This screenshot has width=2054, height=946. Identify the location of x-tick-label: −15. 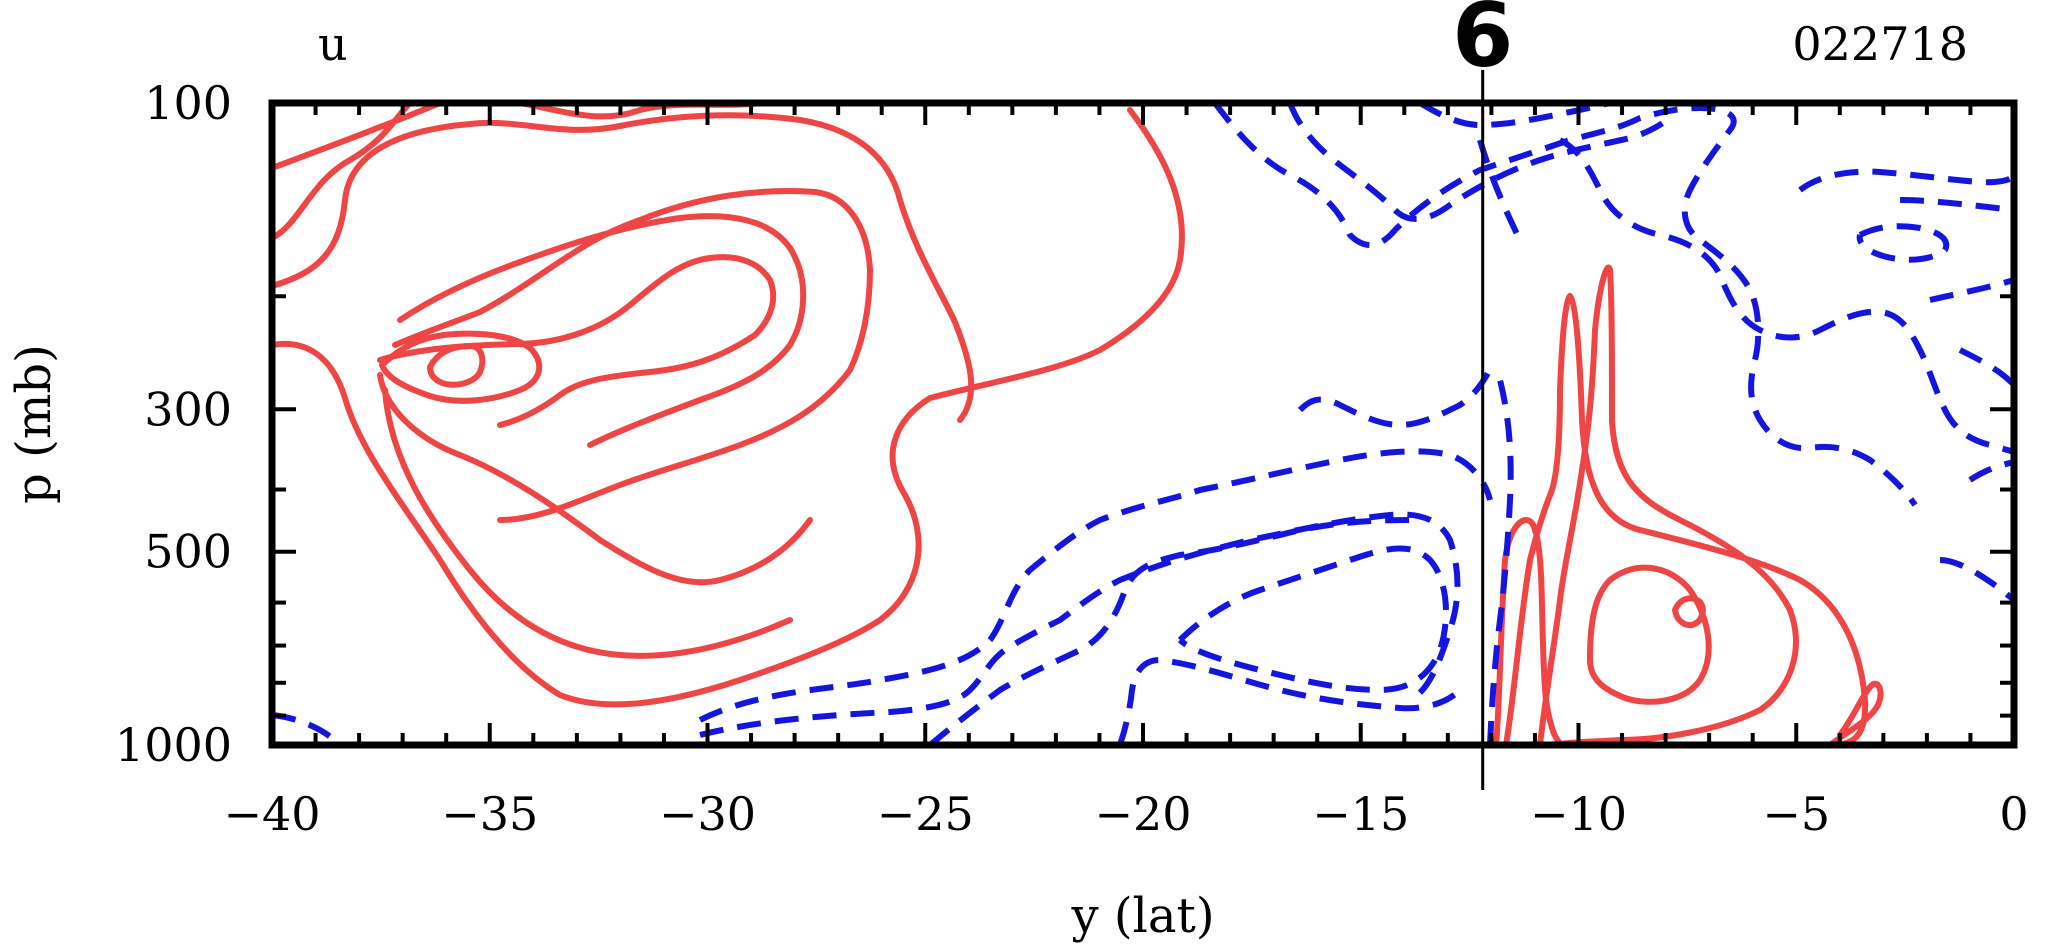
(1360, 814).